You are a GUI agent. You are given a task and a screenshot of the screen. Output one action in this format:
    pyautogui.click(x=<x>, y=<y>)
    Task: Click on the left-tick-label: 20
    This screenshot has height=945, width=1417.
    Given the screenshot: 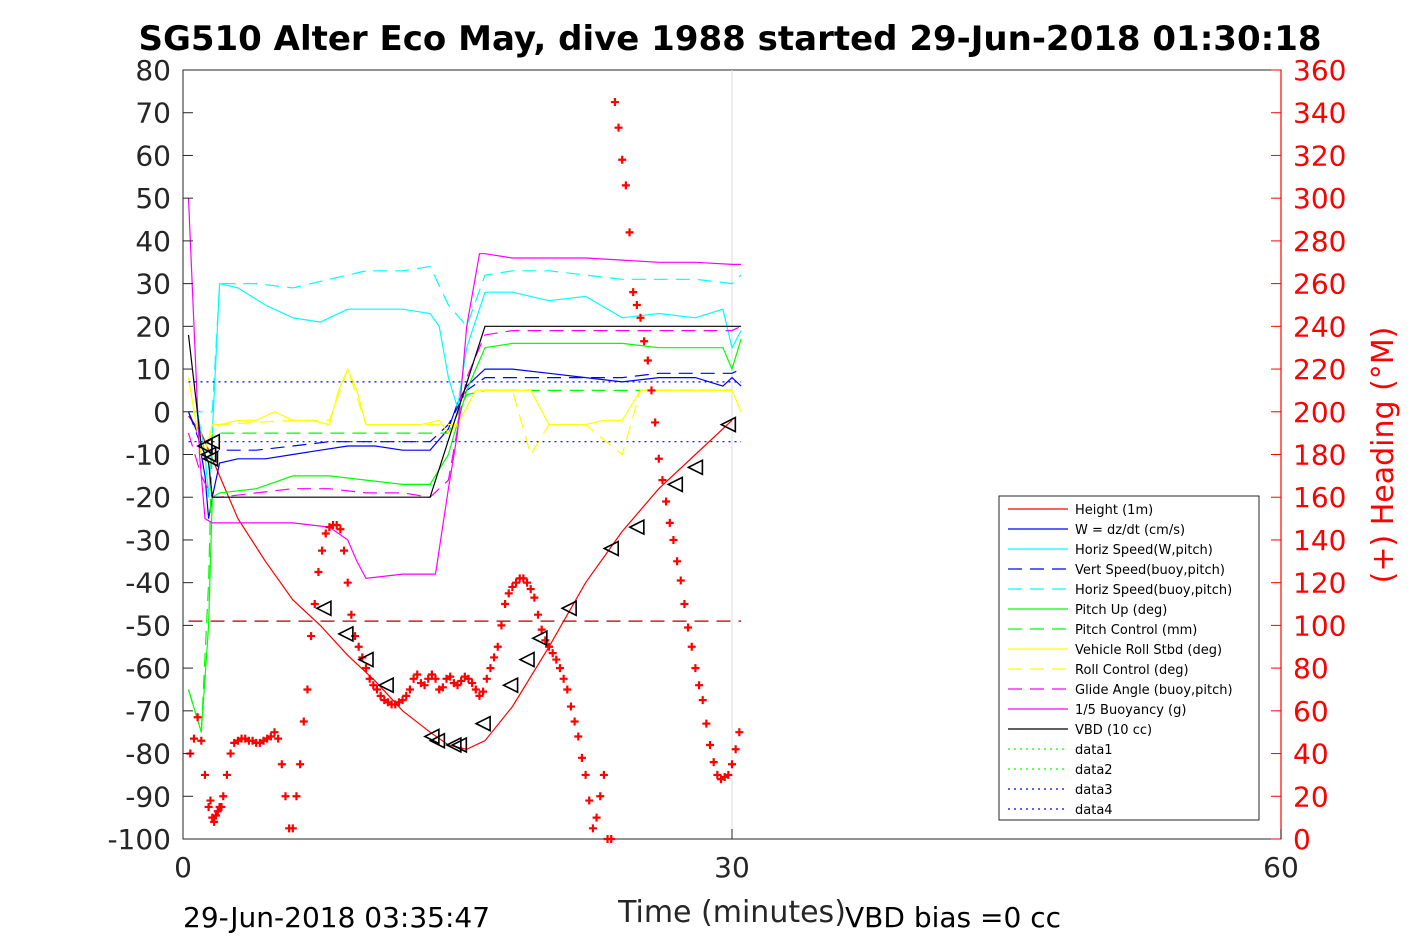 What is the action you would take?
    pyautogui.click(x=153, y=326)
    